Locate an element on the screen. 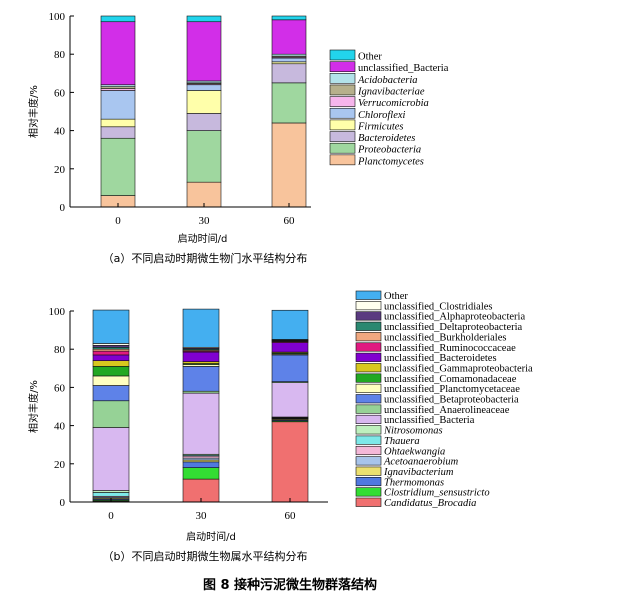 The image size is (617, 599). panel-caption: （a）不同启动时期微生物门水平结构分布 is located at coordinates (205, 258).